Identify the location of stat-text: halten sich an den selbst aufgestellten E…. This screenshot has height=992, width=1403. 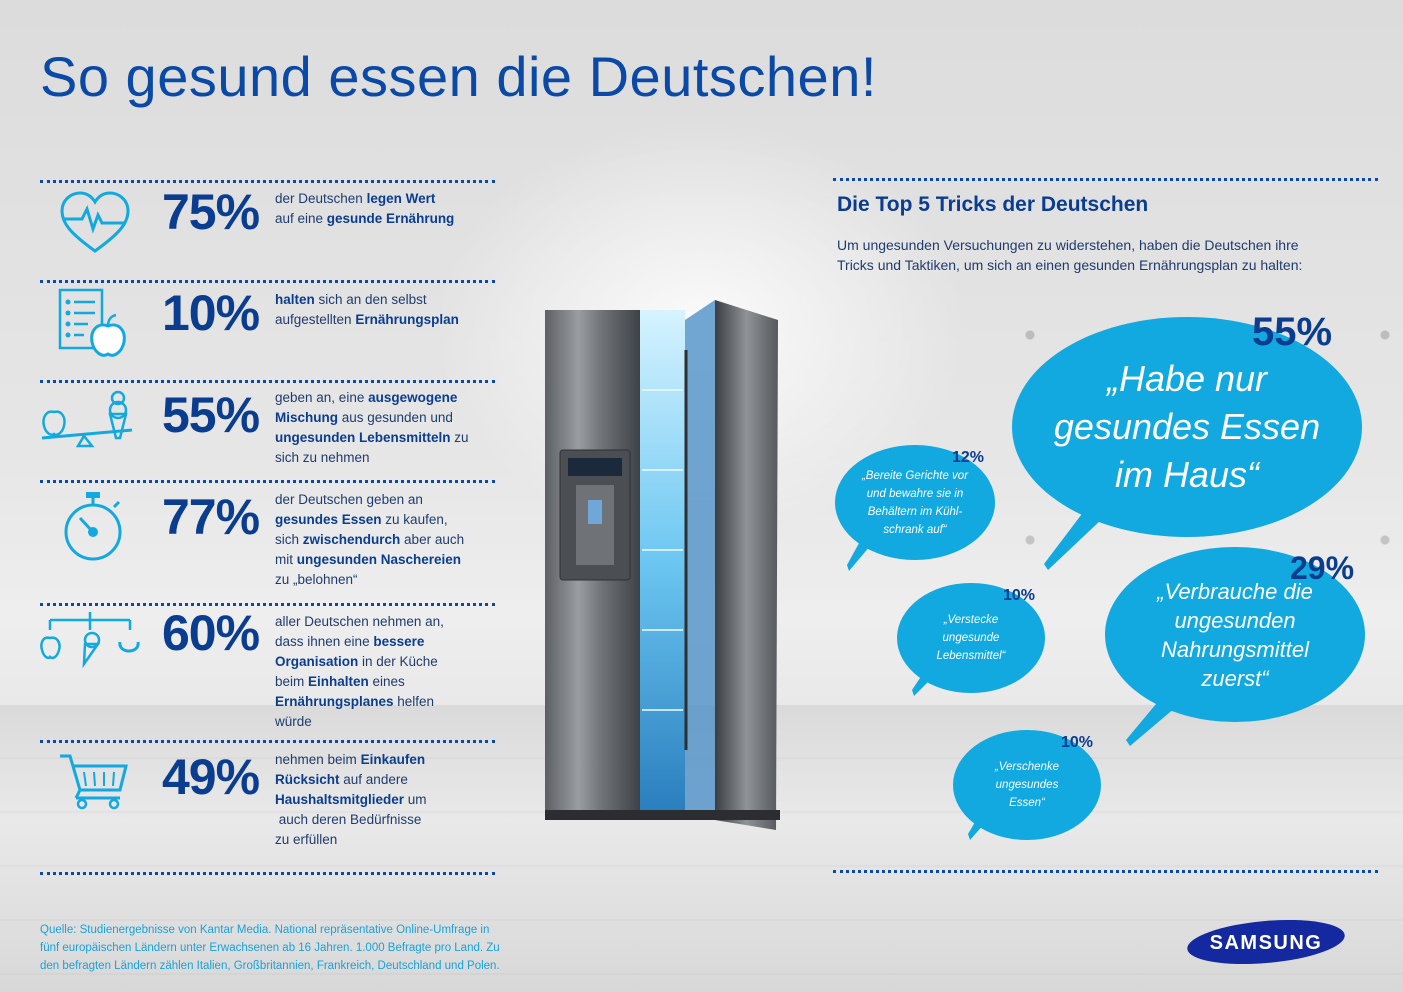
(367, 309).